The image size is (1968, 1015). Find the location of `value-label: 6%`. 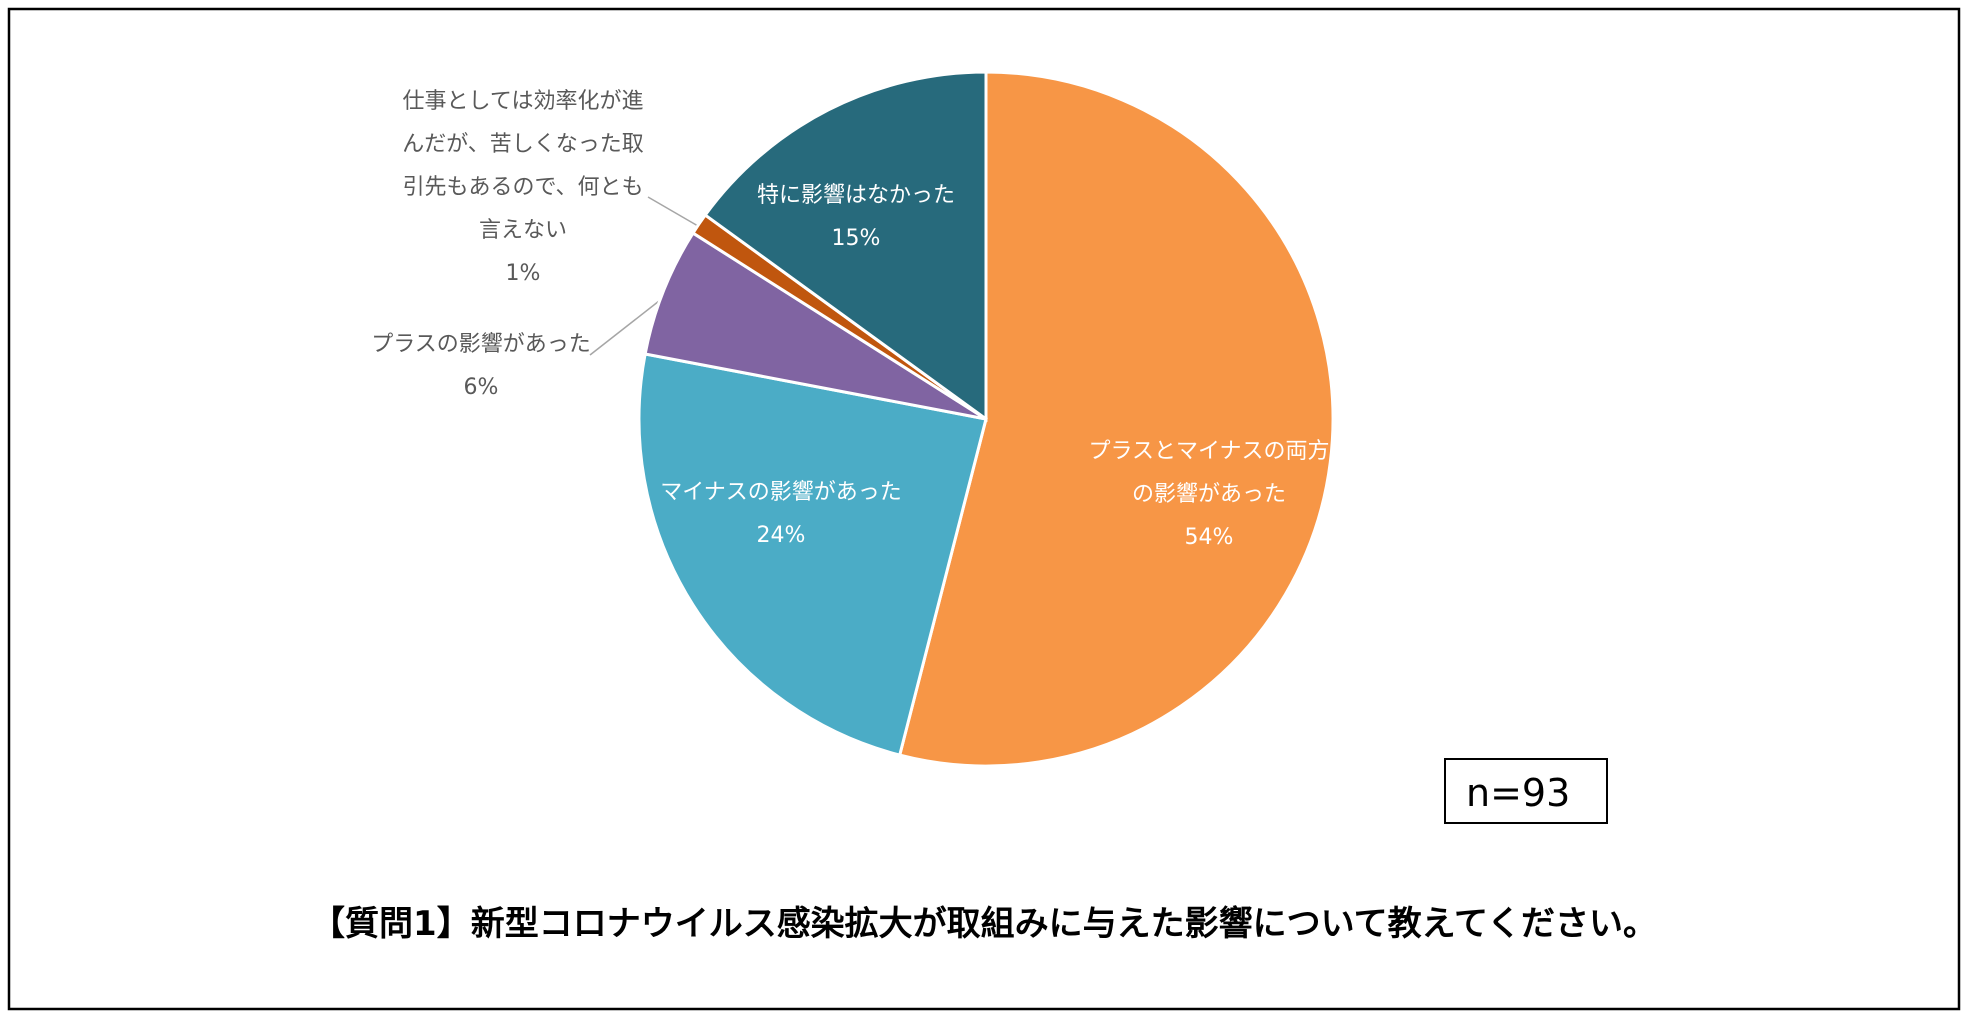

value-label: 6% is located at coordinates (481, 387).